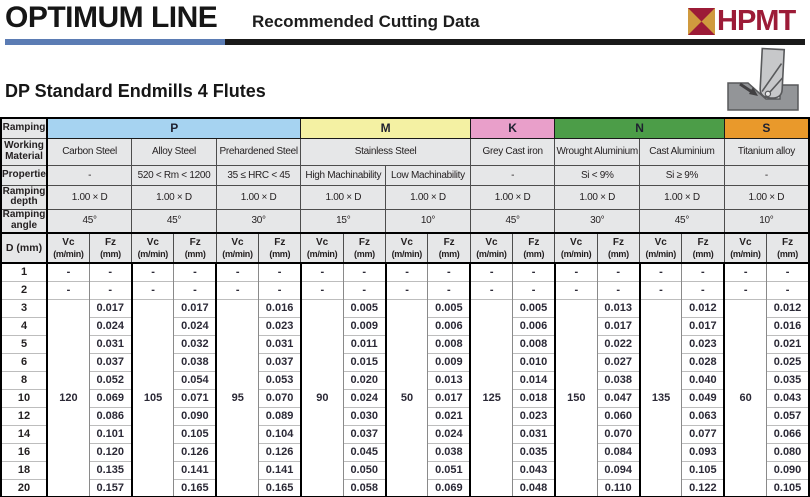 Image resolution: width=810 pixels, height=497 pixels. Describe the element at coordinates (703, 361) in the screenshot. I see `fz-cell: 0.028` at that location.